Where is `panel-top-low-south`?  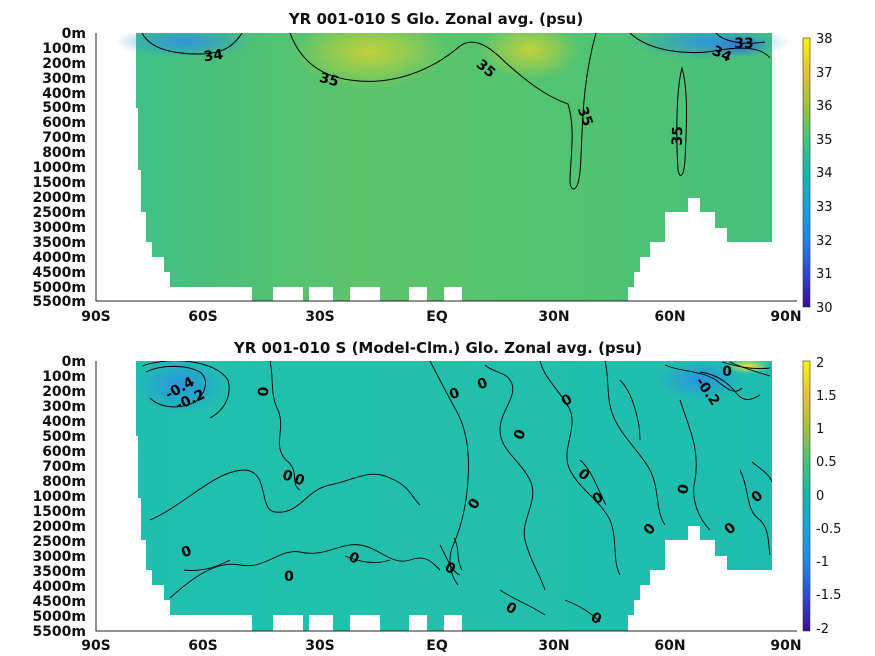
panel-top-low-south is located at coordinates (185, 45).